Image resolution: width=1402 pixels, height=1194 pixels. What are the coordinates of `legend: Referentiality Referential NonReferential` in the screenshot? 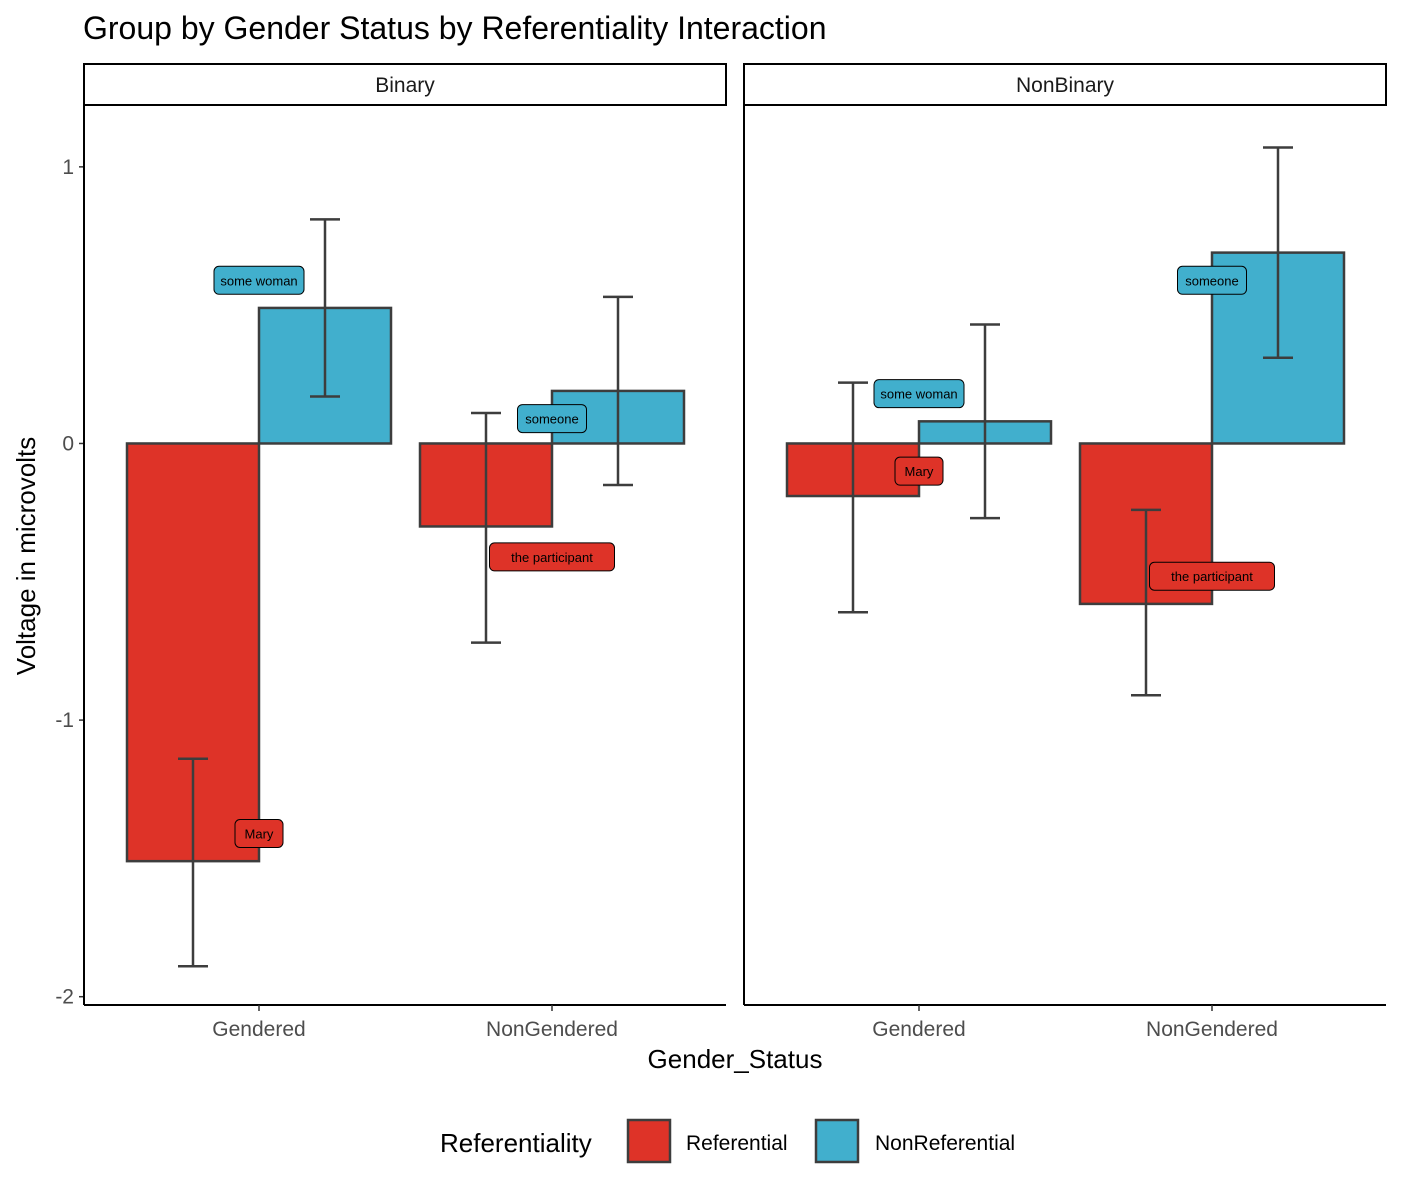 It's located at (727, 1141).